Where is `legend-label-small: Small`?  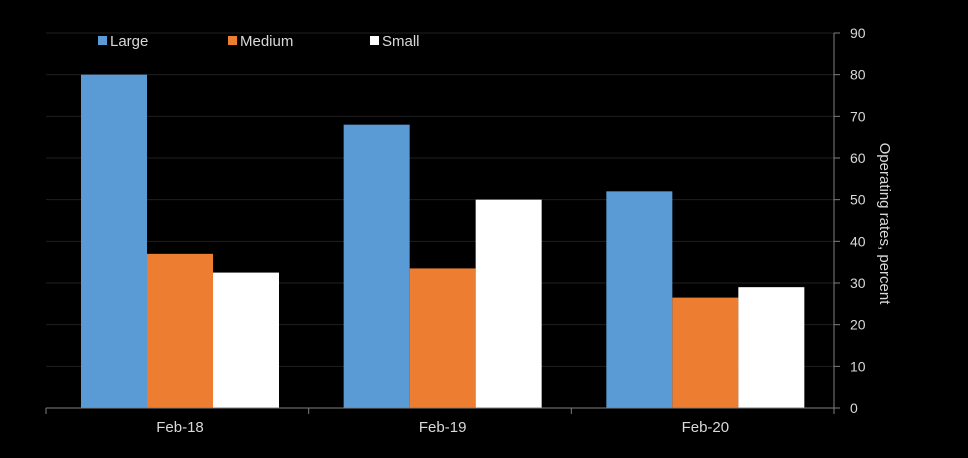
legend-label-small: Small is located at coordinates (401, 41).